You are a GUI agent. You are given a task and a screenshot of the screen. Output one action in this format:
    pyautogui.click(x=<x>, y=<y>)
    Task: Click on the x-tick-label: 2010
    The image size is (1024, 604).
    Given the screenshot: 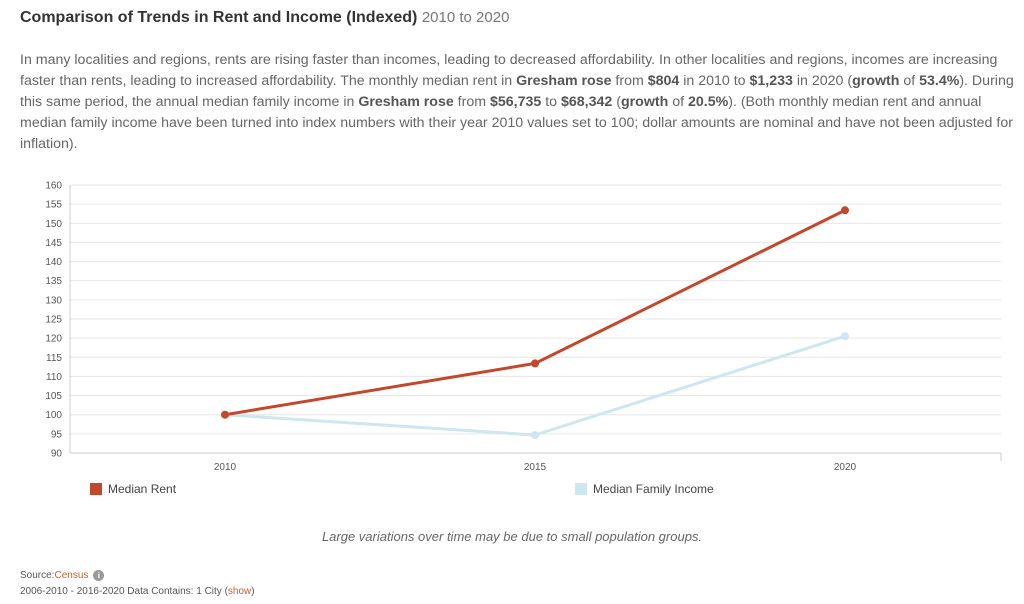 What is the action you would take?
    pyautogui.click(x=225, y=467)
    